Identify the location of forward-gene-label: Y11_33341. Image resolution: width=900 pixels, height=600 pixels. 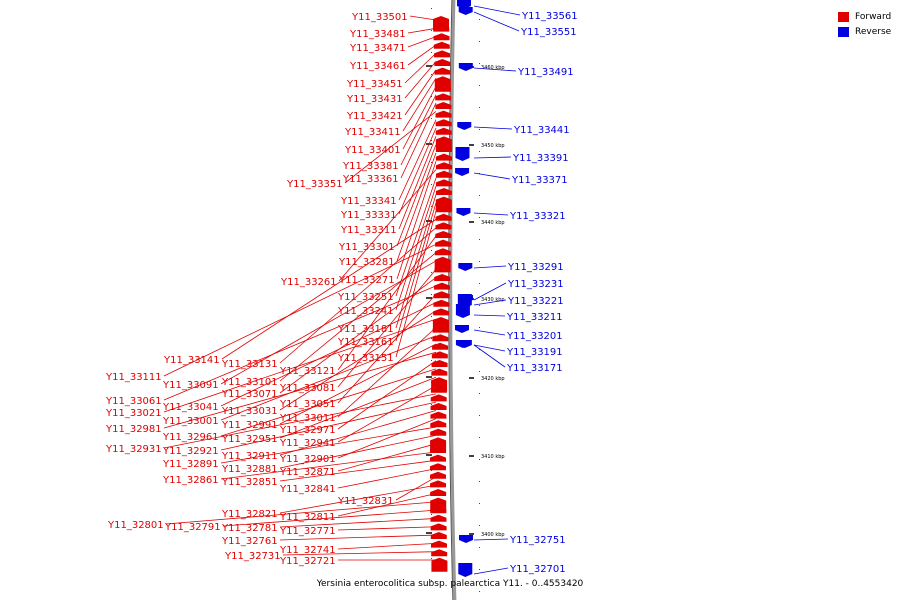
(368, 201).